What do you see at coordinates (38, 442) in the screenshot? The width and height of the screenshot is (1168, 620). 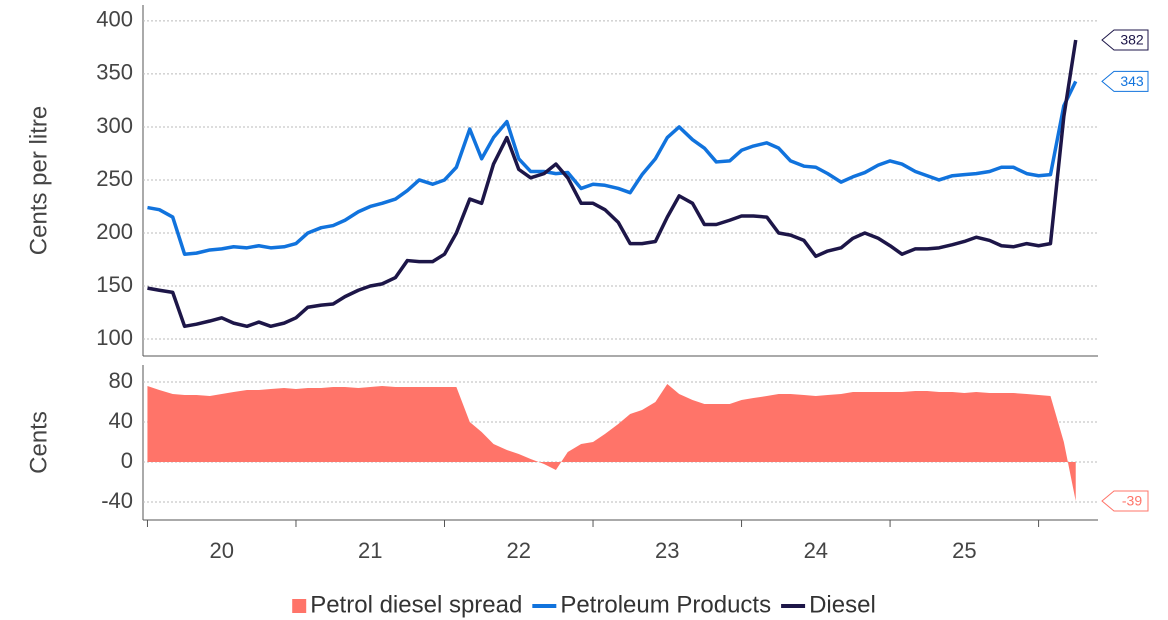 I see `y-axis-label: Cents` at bounding box center [38, 442].